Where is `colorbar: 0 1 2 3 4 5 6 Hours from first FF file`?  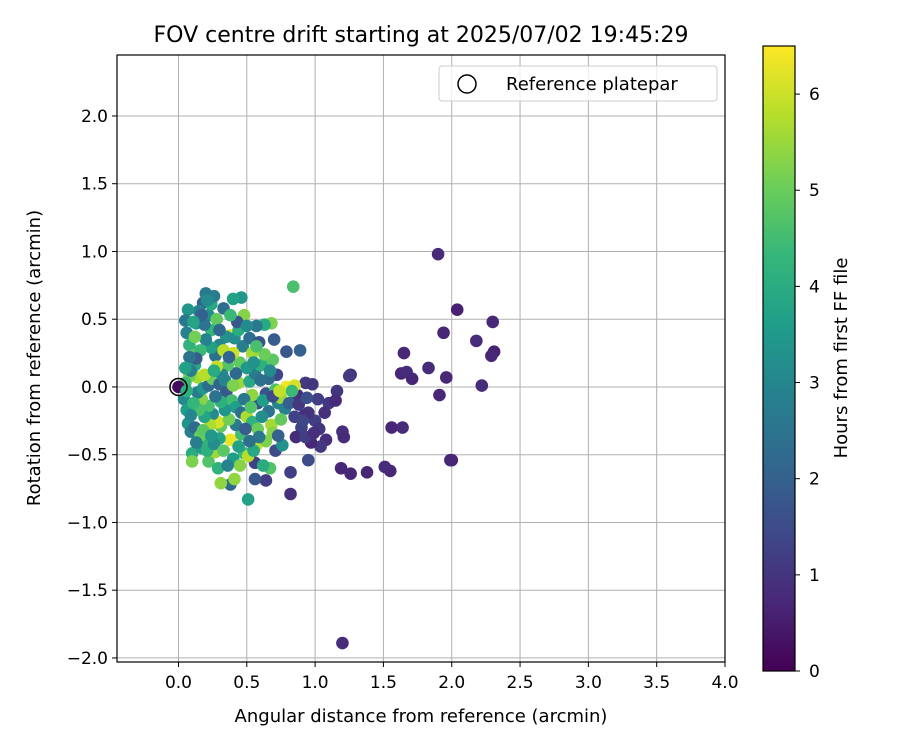
colorbar: 0 1 2 3 4 5 6 Hours from first FF file is located at coordinates (807, 363).